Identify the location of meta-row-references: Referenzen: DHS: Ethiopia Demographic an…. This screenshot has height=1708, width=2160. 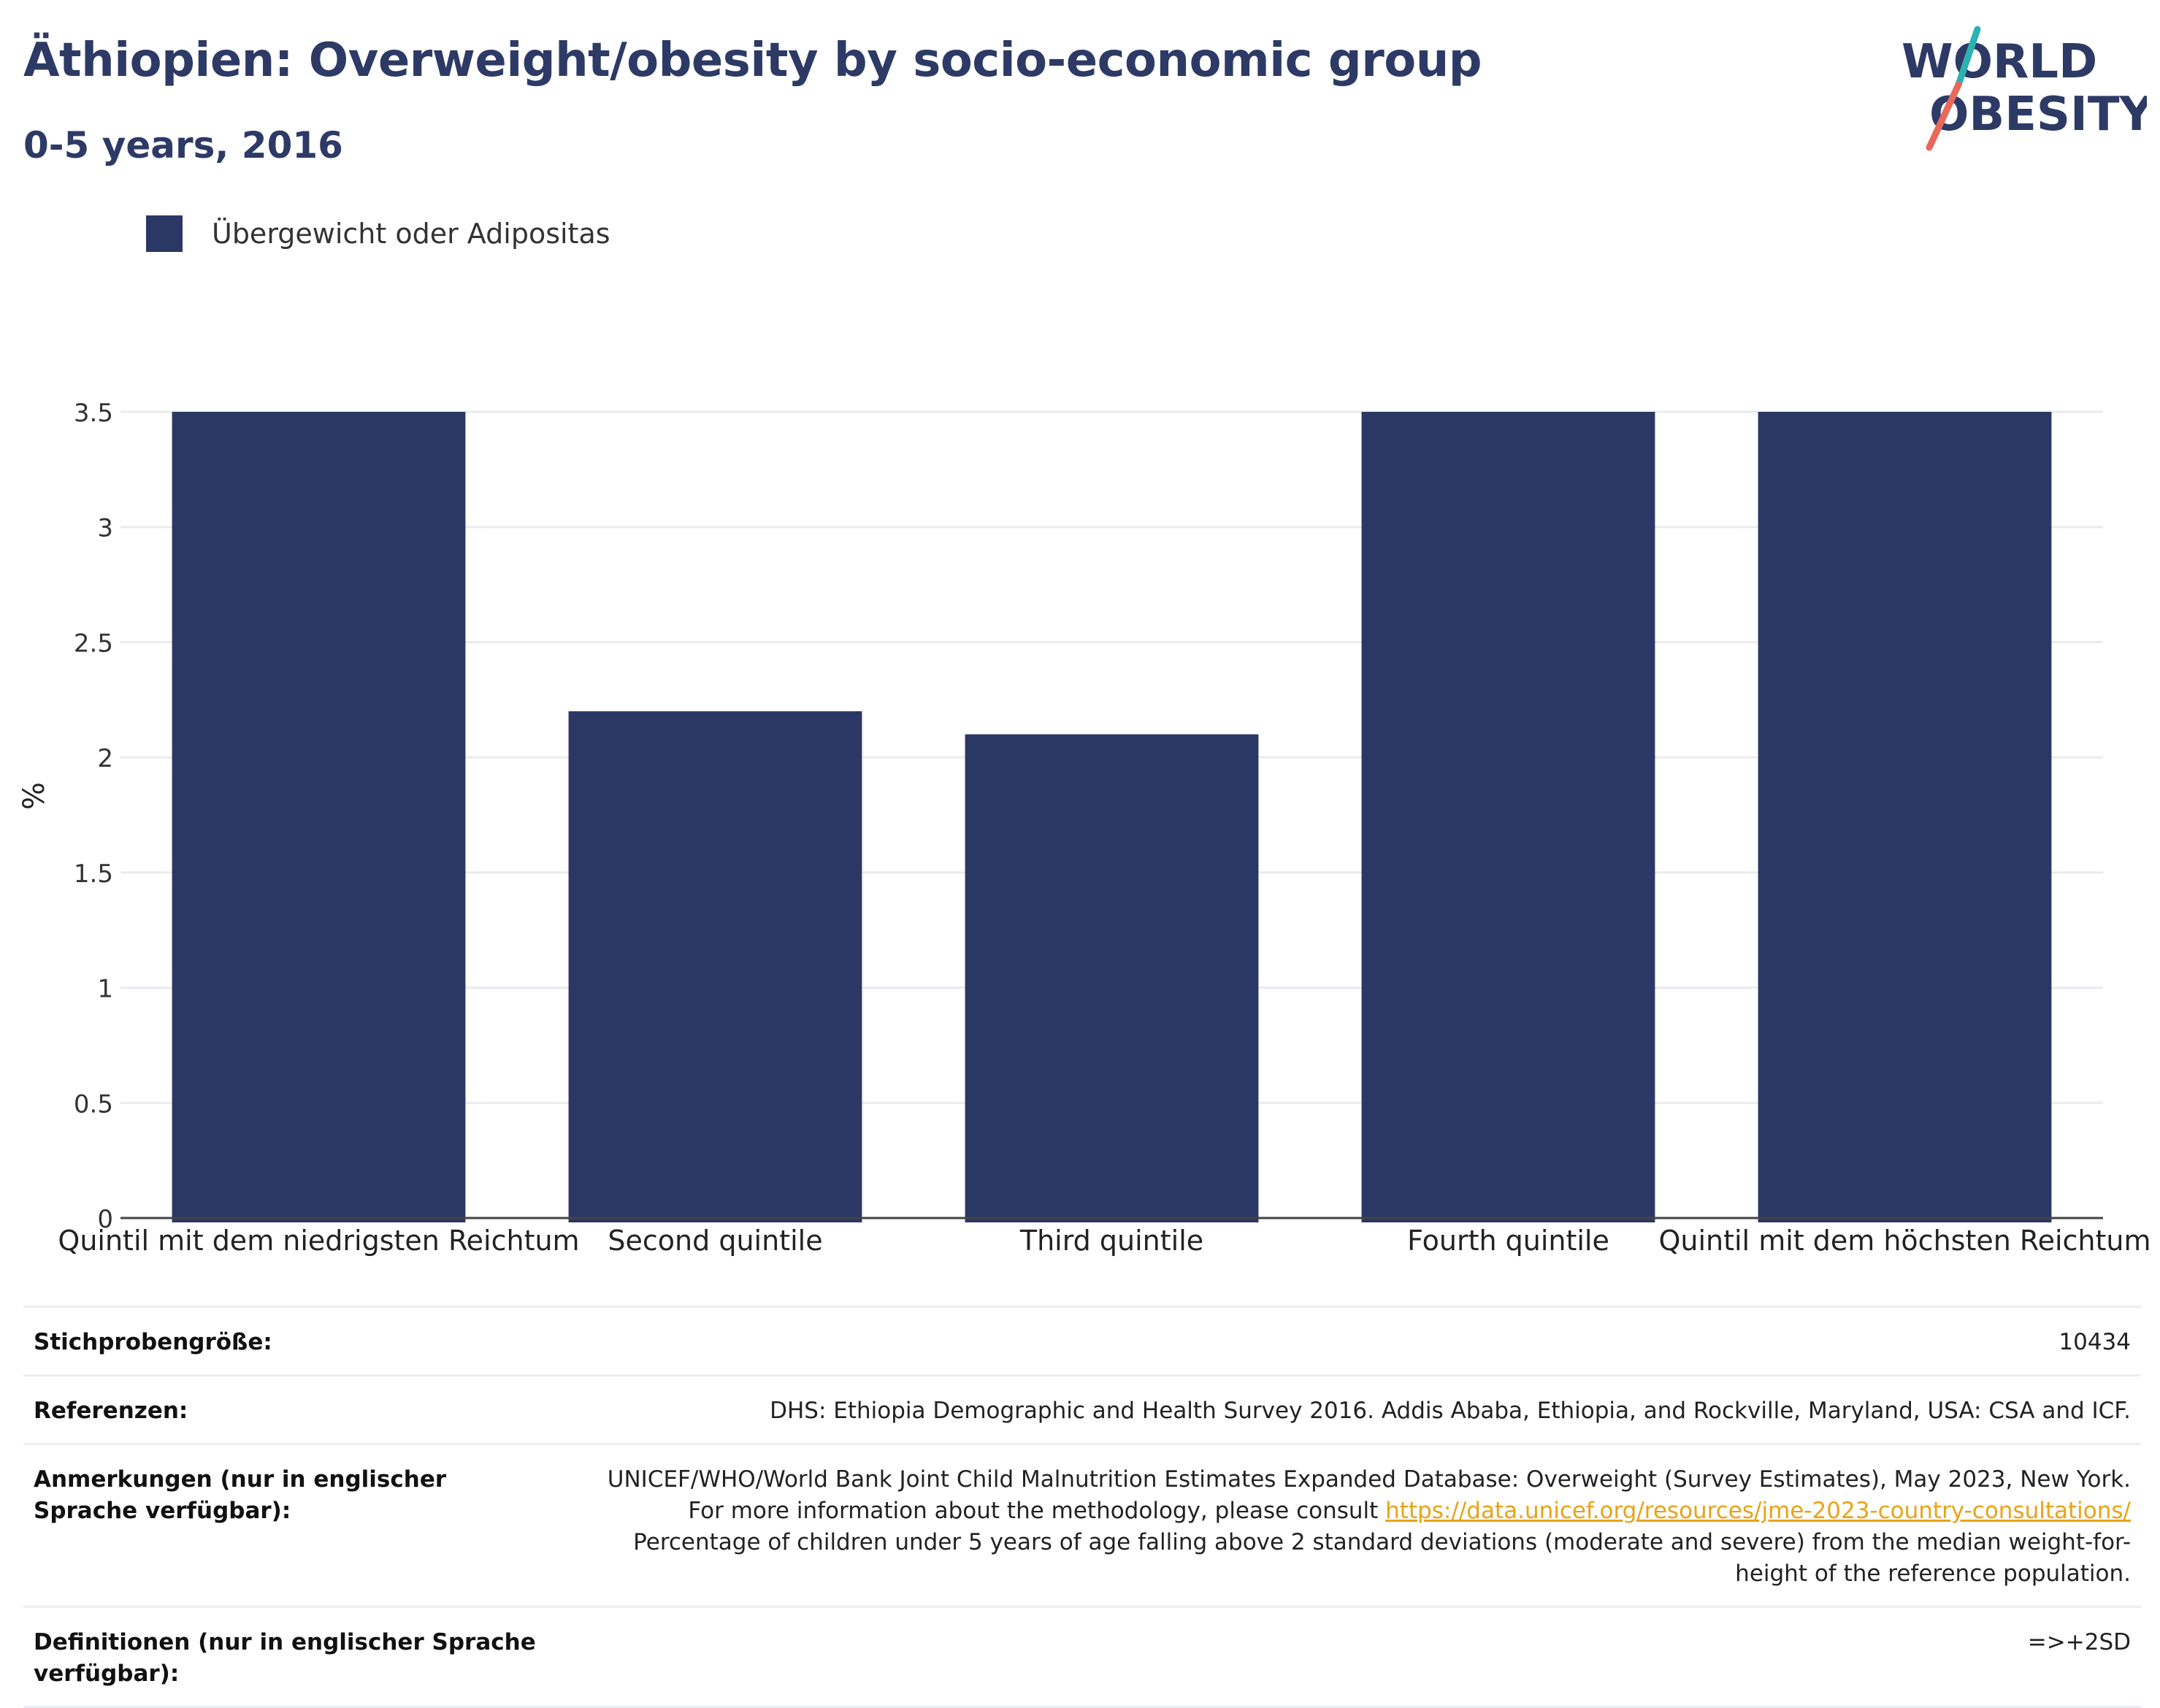
(1082, 1409).